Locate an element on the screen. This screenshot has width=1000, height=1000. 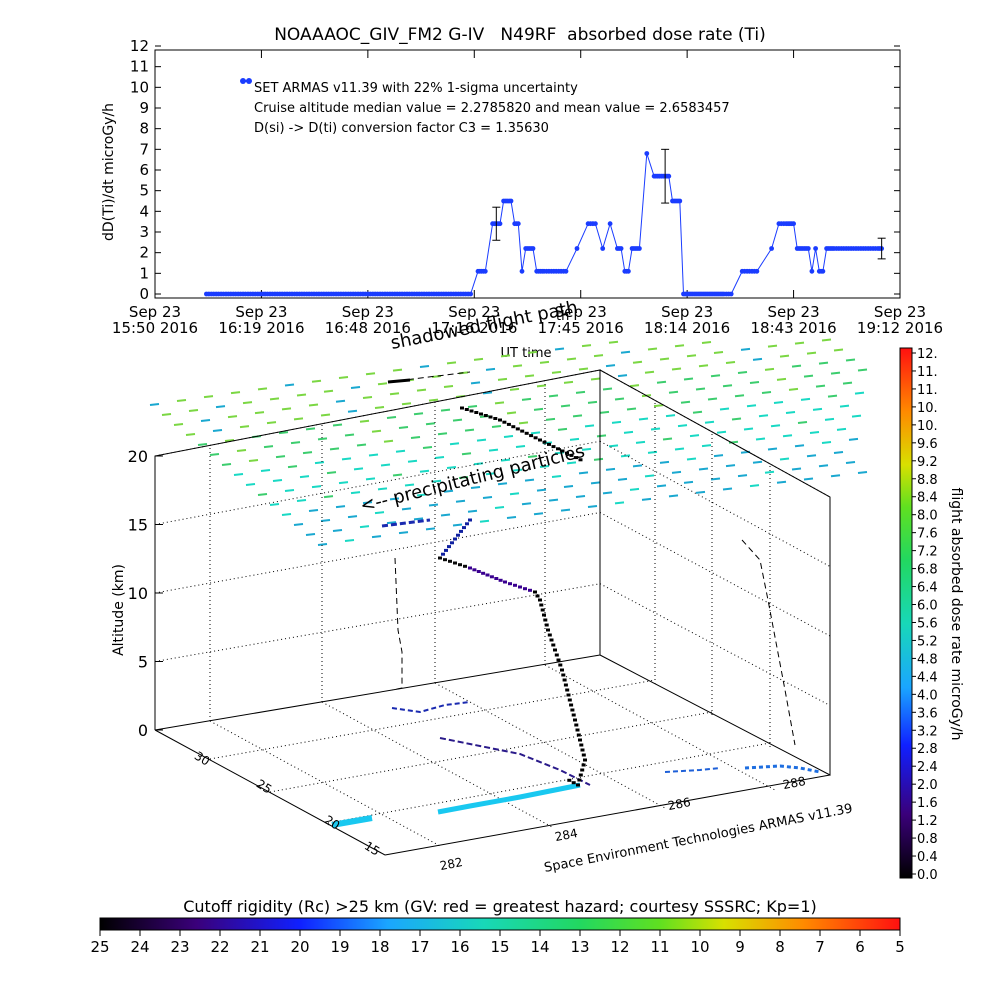
dose-colorbar-tick-label: 3.2 is located at coordinates (927, 731).